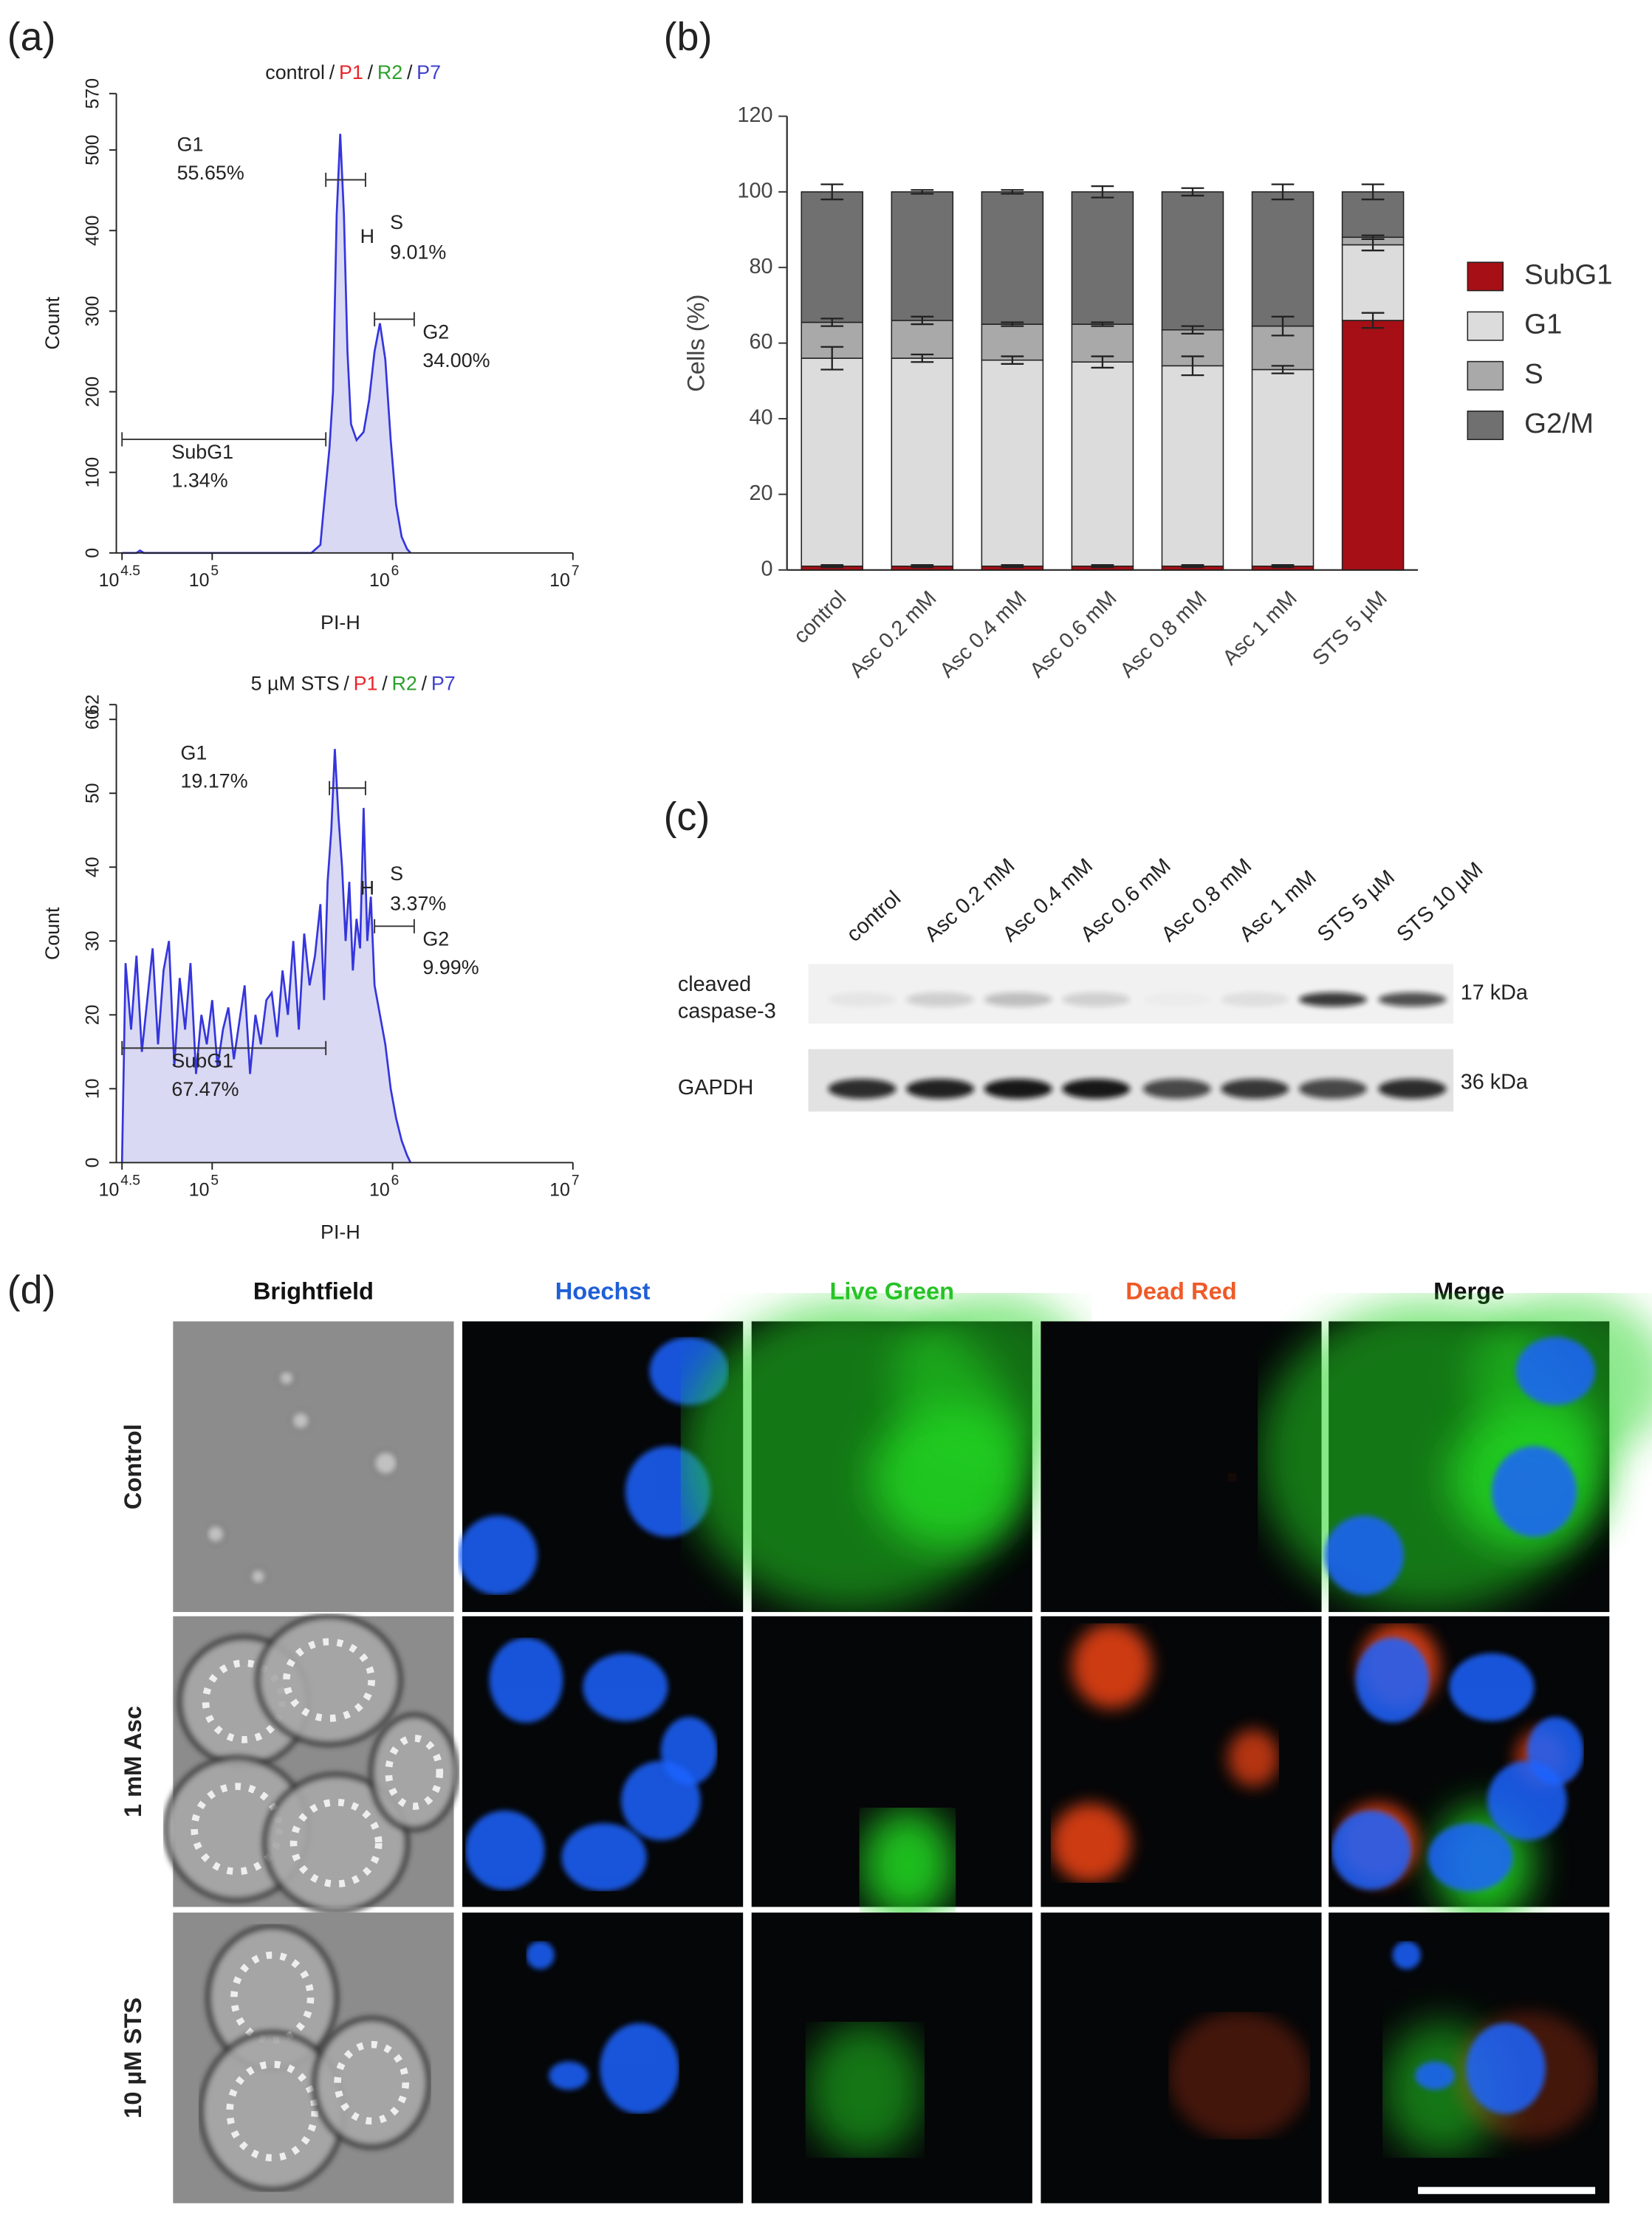 This screenshot has width=1652, height=2233. I want to click on title-part: P1, so click(351, 72).